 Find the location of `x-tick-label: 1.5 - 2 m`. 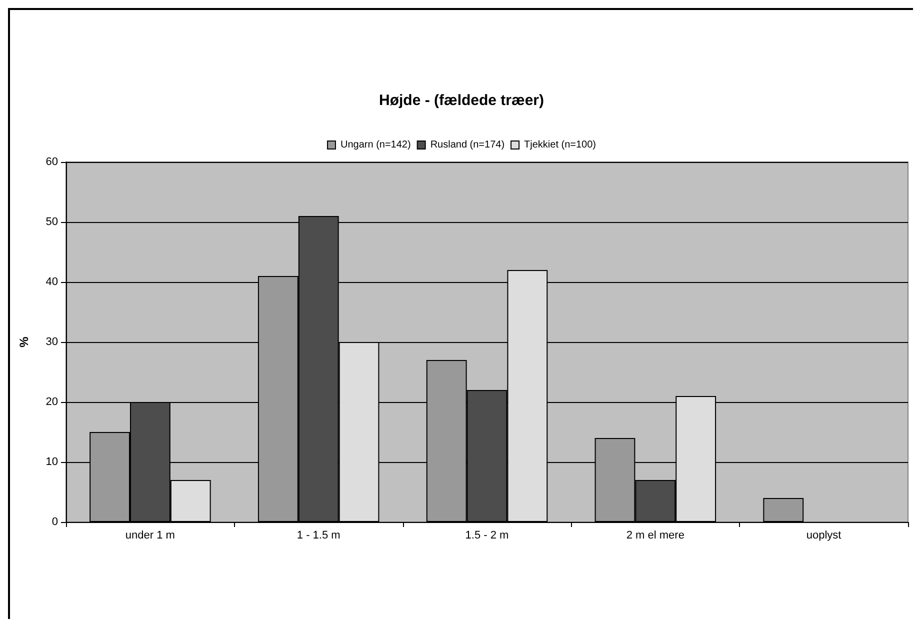

x-tick-label: 1.5 - 2 m is located at coordinates (487, 536).